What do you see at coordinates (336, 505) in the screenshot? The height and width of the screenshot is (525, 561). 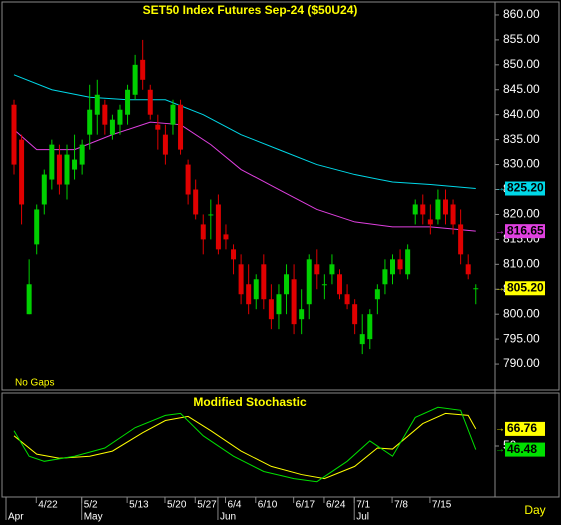 I see `x-tick-label: 6/24` at bounding box center [336, 505].